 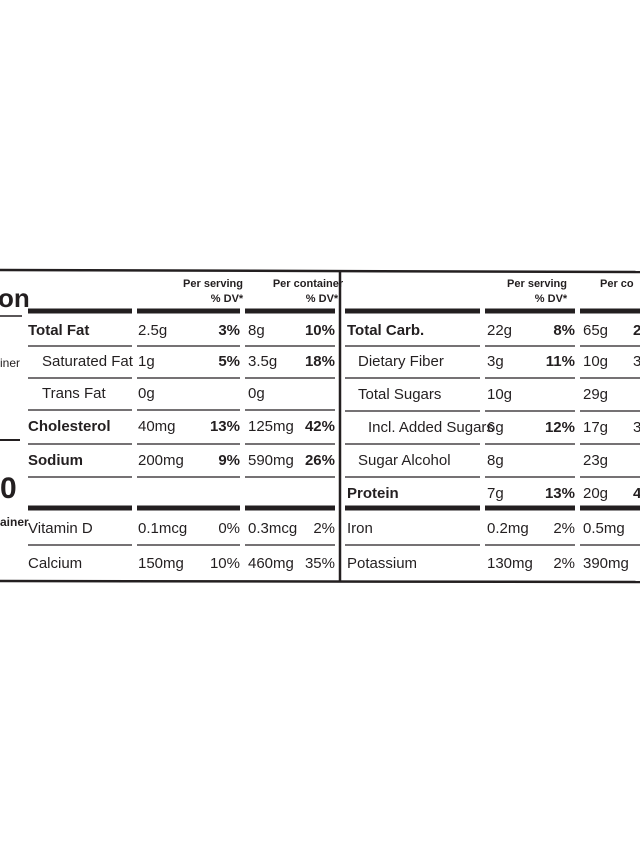 I want to click on nutrient-value: 0.5mg, so click(x=604, y=528).